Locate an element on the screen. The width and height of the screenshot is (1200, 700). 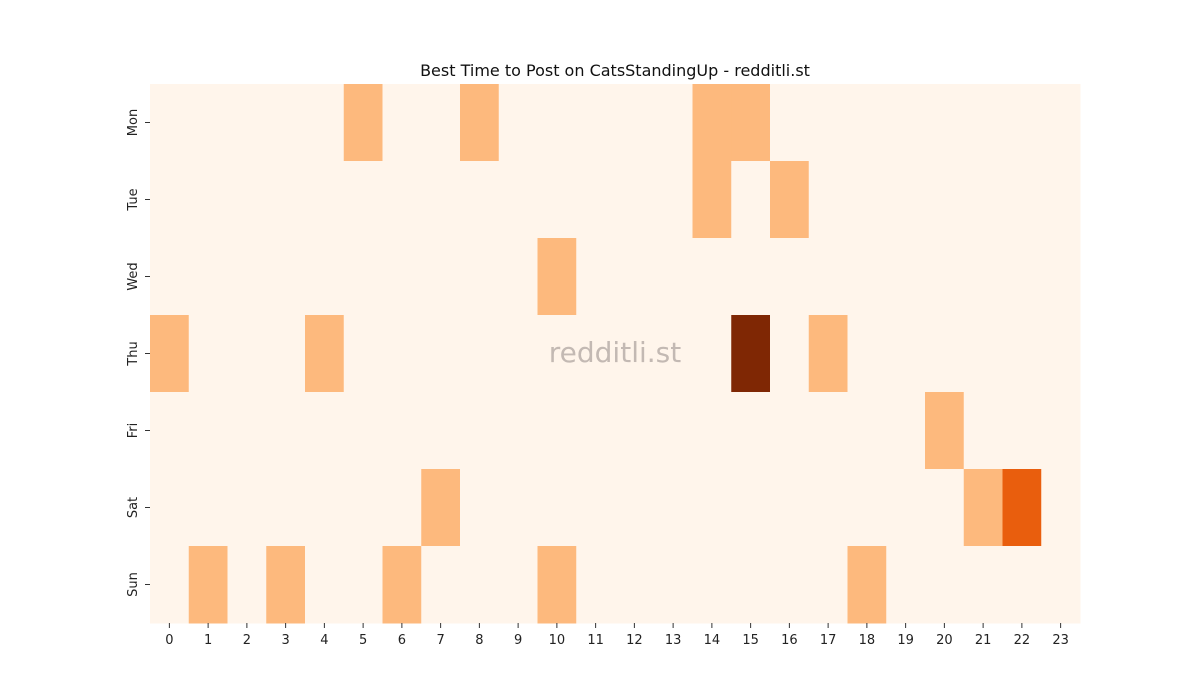
x-tick-label: 9 is located at coordinates (518, 640).